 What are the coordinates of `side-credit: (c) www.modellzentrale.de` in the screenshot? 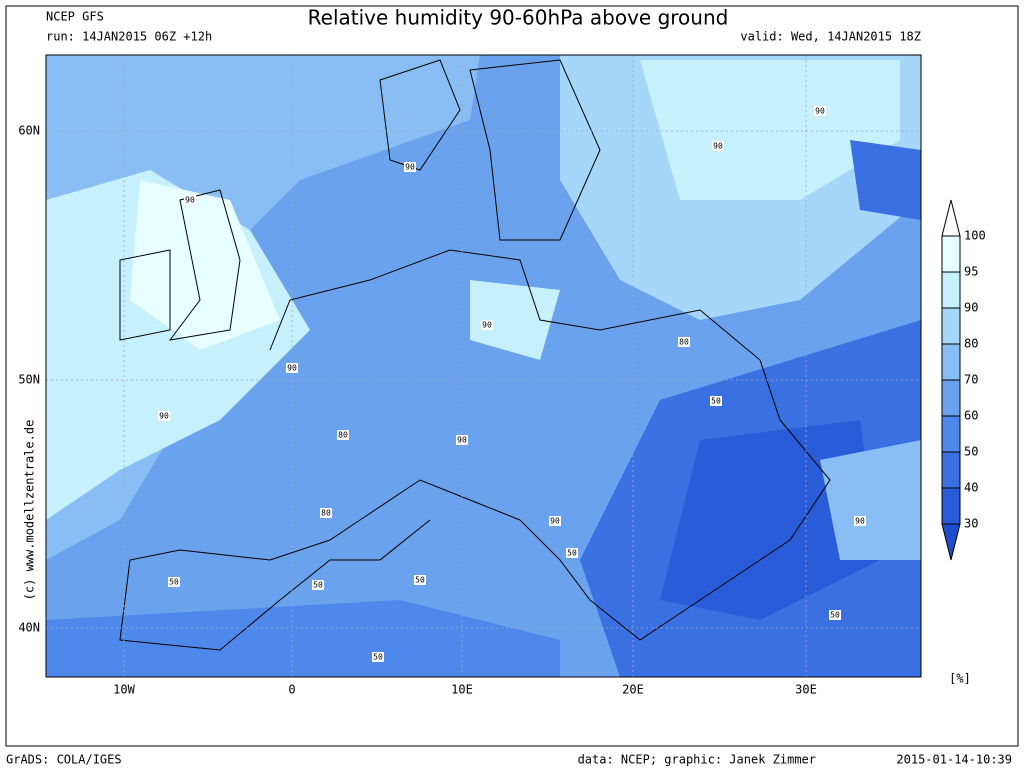 It's located at (30, 510).